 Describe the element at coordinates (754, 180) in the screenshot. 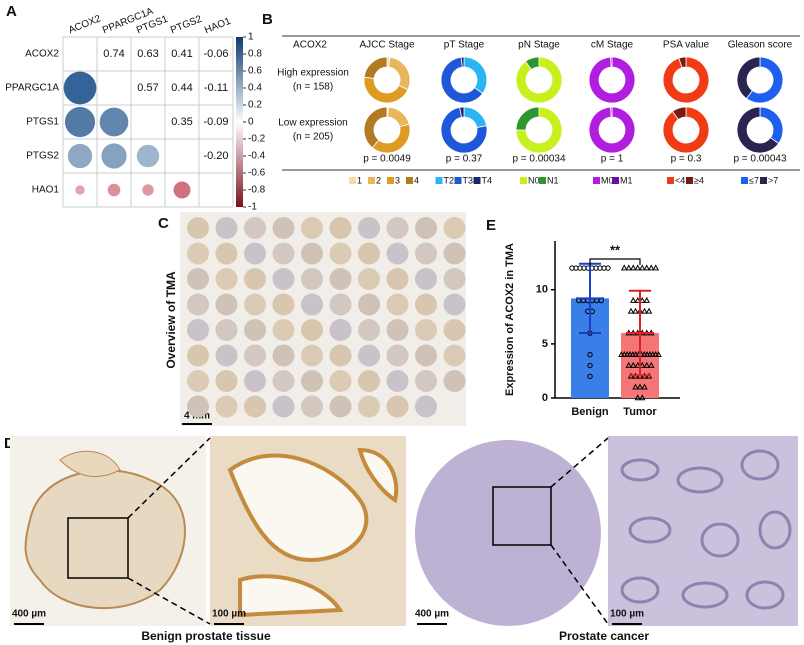

I see `legend-label: ≤7` at that location.